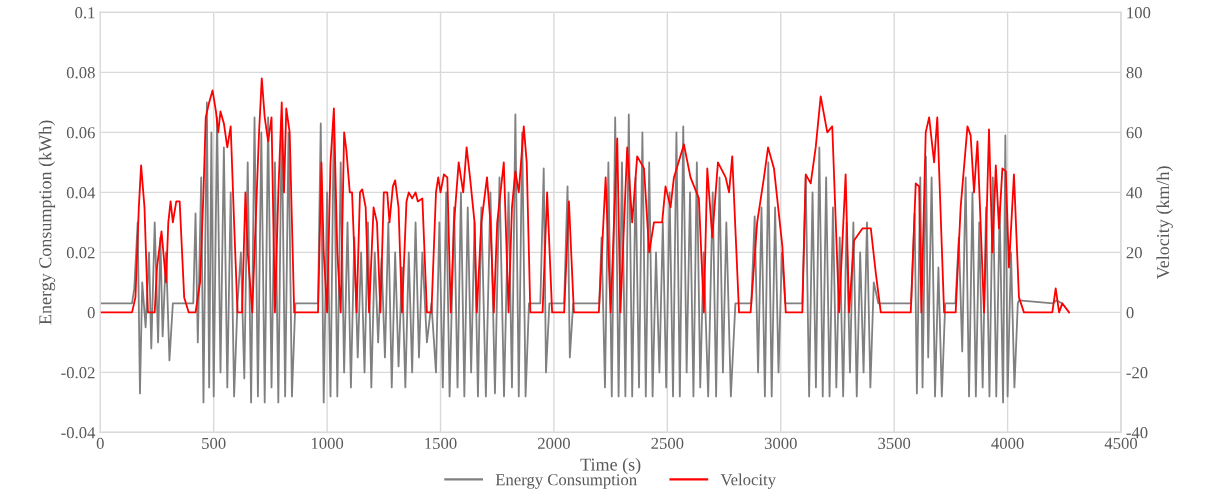 This screenshot has height=497, width=1208. Describe the element at coordinates (78, 433) in the screenshot. I see `y-tick-label: -0.04` at that location.